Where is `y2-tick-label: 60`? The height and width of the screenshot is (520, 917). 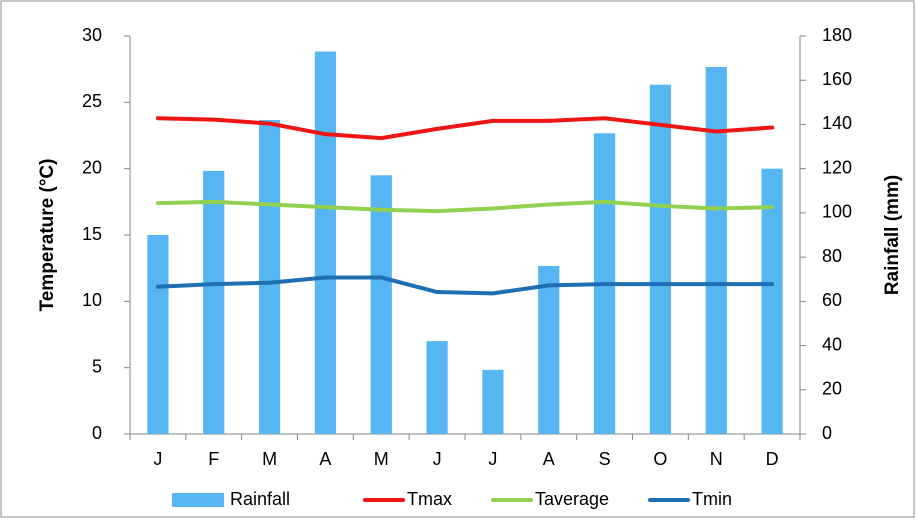
y2-tick-label: 60 is located at coordinates (832, 300).